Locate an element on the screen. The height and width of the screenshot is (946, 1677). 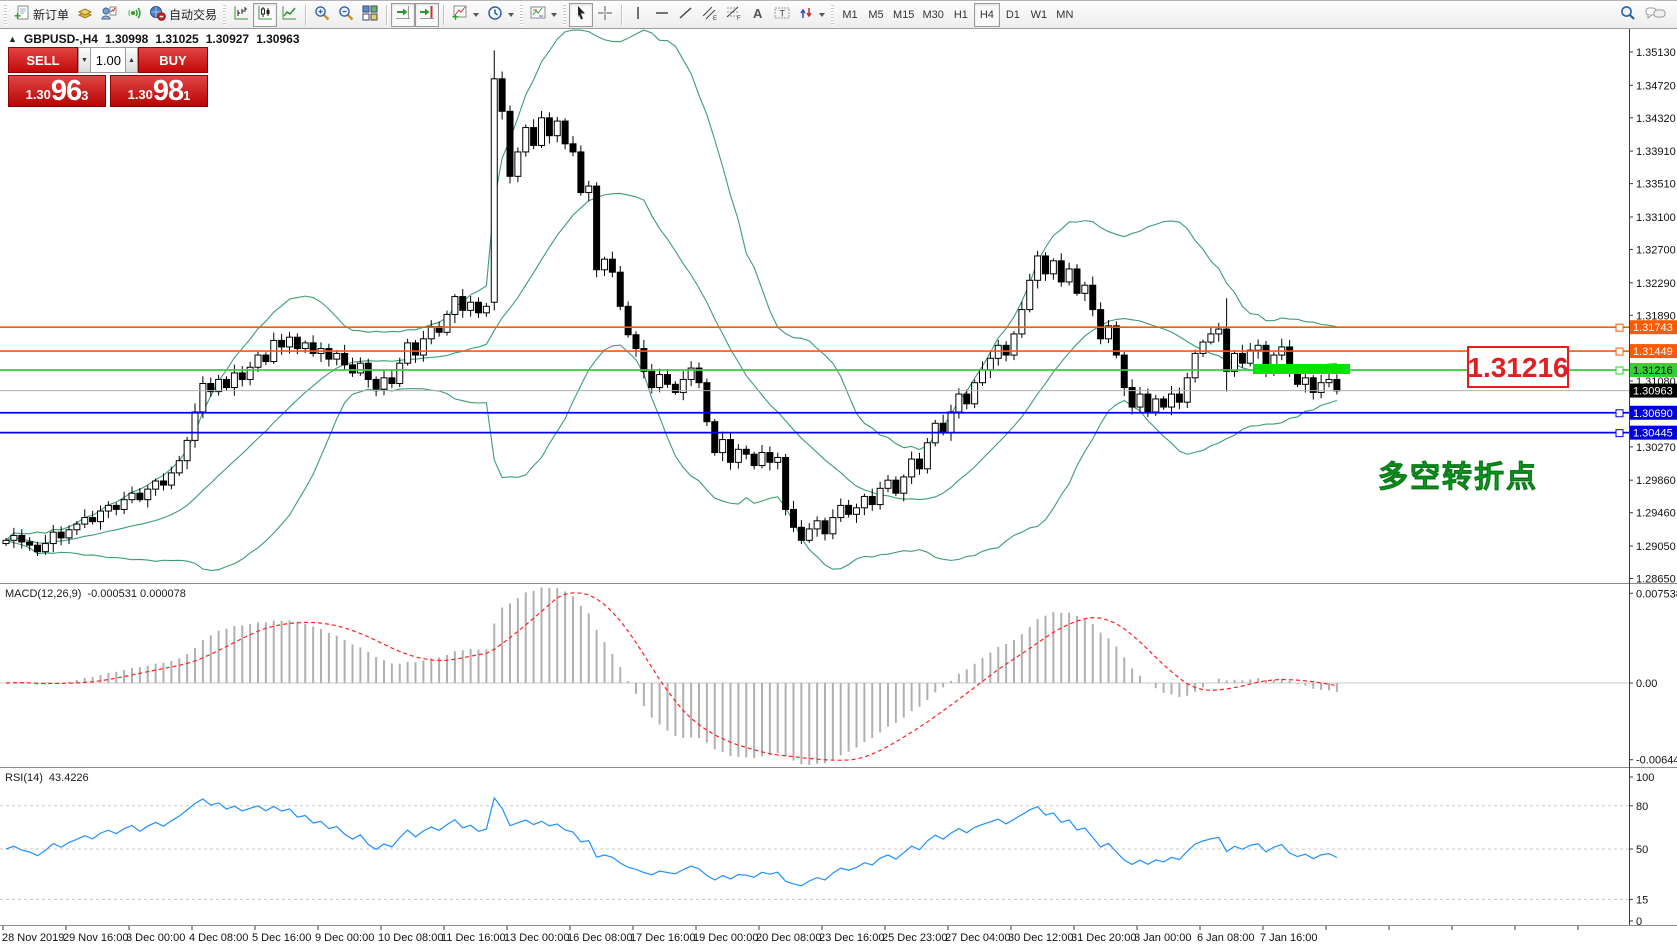
vertical-line-button is located at coordinates (638, 15).